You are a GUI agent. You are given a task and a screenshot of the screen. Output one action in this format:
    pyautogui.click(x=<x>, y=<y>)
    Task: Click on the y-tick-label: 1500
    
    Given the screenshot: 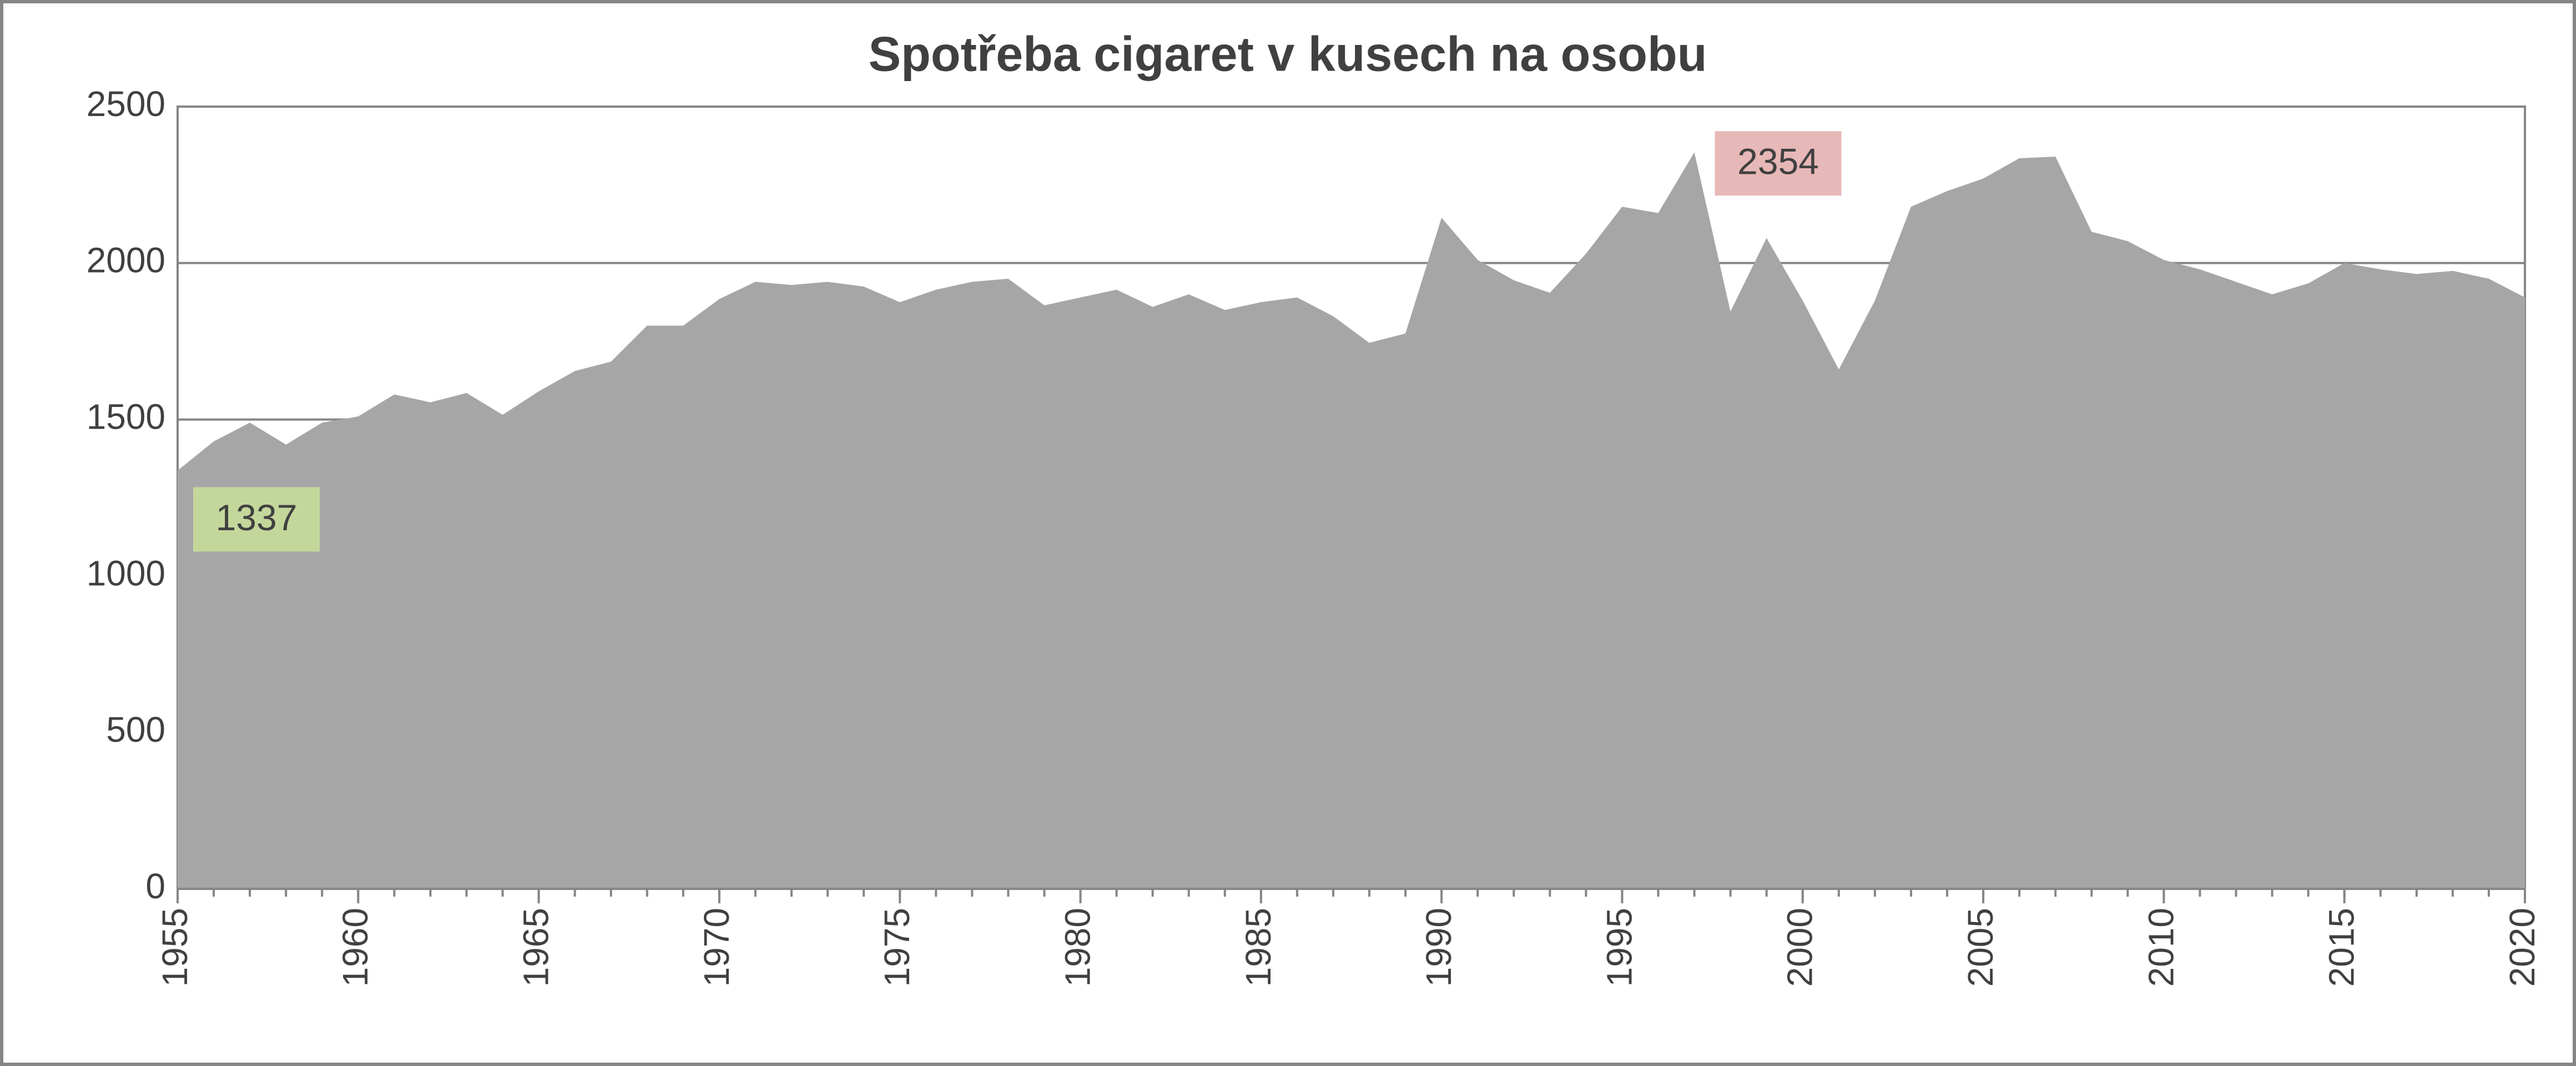 What is the action you would take?
    pyautogui.click(x=126, y=417)
    